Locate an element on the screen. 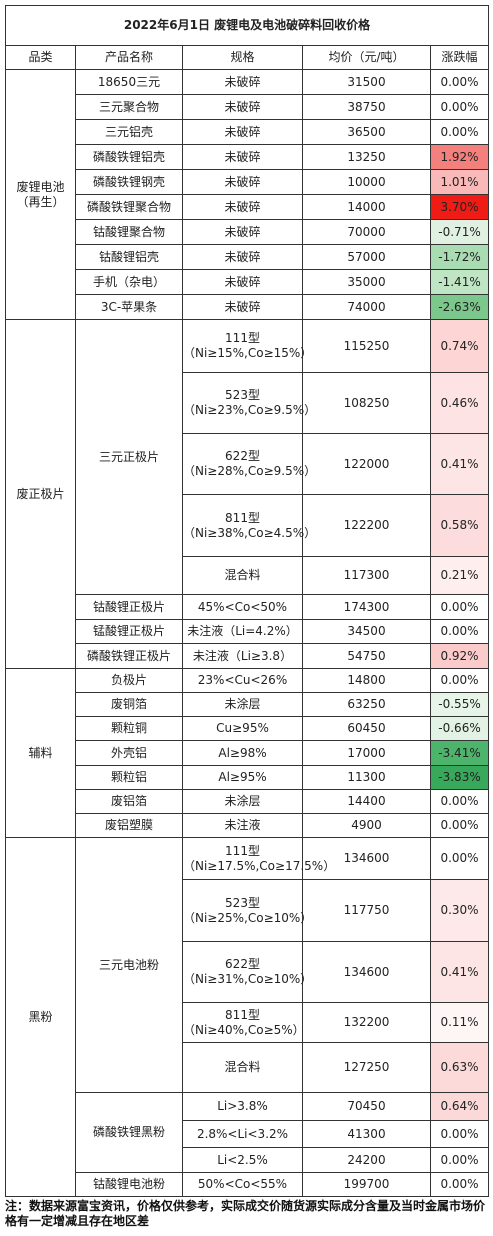  table-row: 废铜箔 未涂层 63250 -0.55% is located at coordinates (248, 704).